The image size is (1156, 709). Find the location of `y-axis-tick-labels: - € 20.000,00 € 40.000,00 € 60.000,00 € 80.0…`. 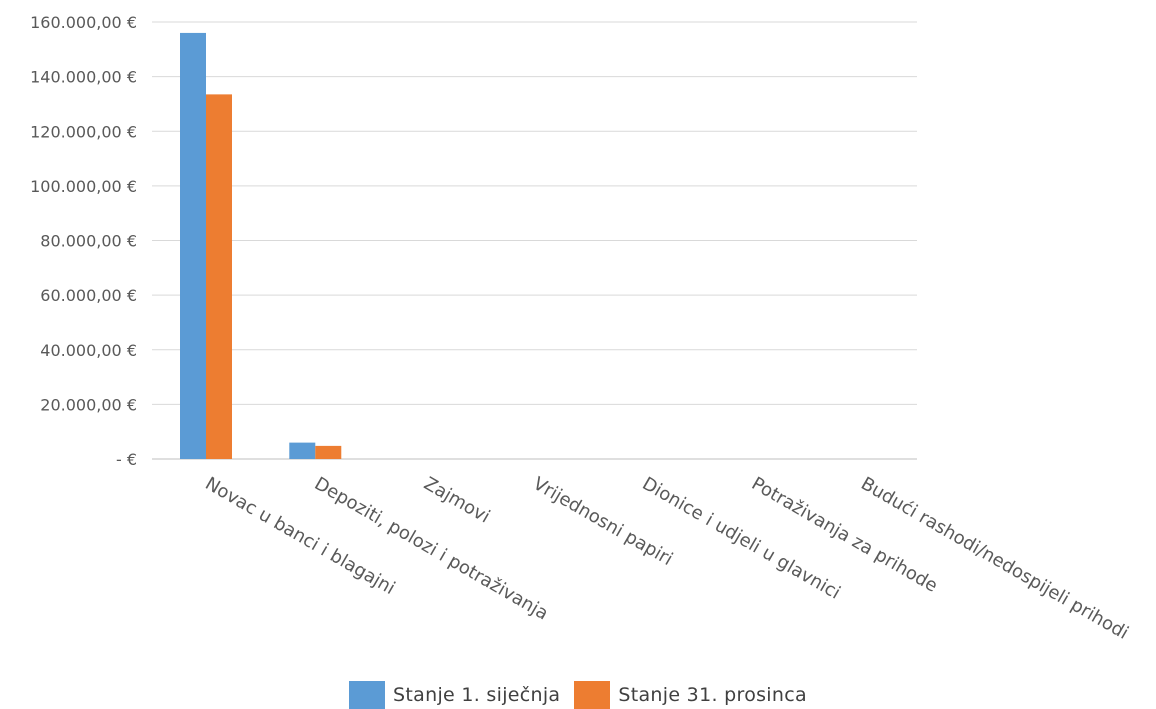

y-axis-tick-labels: - € 20.000,00 € 40.000,00 € 60.000,00 € 80.0… is located at coordinates (83, 241).